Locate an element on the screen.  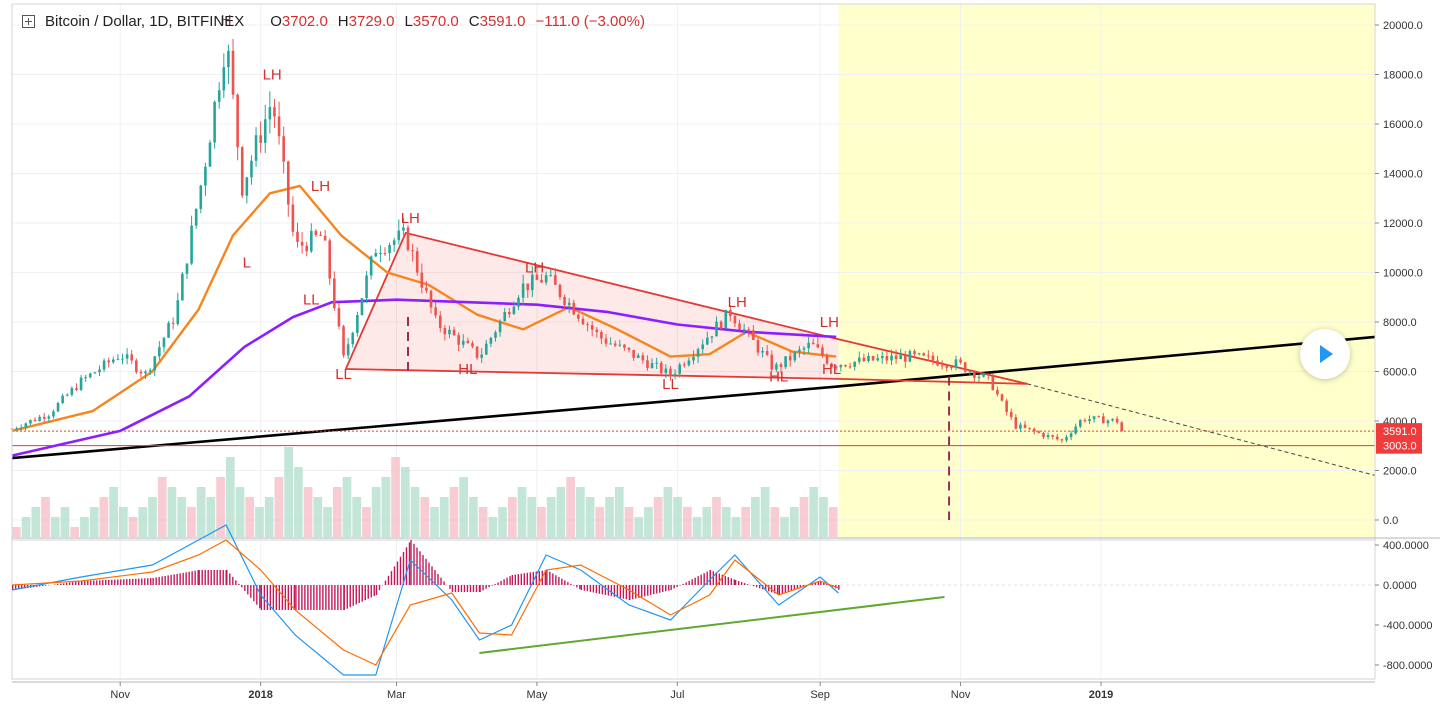
price-tick: 18000.0 is located at coordinates (1403, 76).